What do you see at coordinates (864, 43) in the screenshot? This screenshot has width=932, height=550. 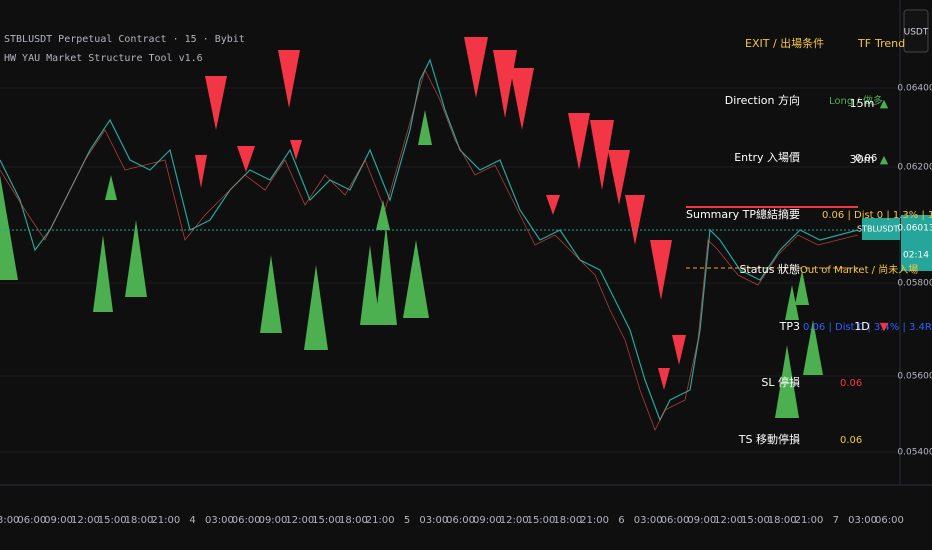 I see `panel-column: TF` at bounding box center [864, 43].